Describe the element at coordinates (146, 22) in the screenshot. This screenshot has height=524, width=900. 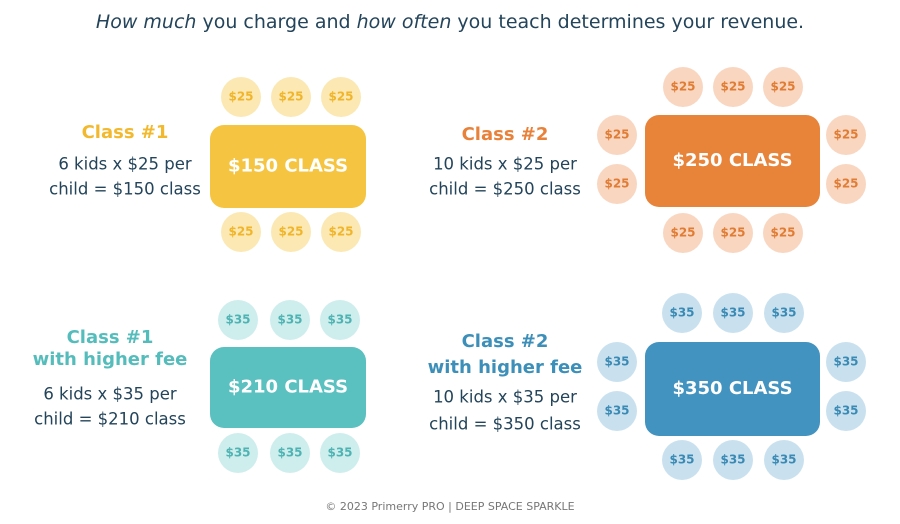
I see `title-part: How much` at that location.